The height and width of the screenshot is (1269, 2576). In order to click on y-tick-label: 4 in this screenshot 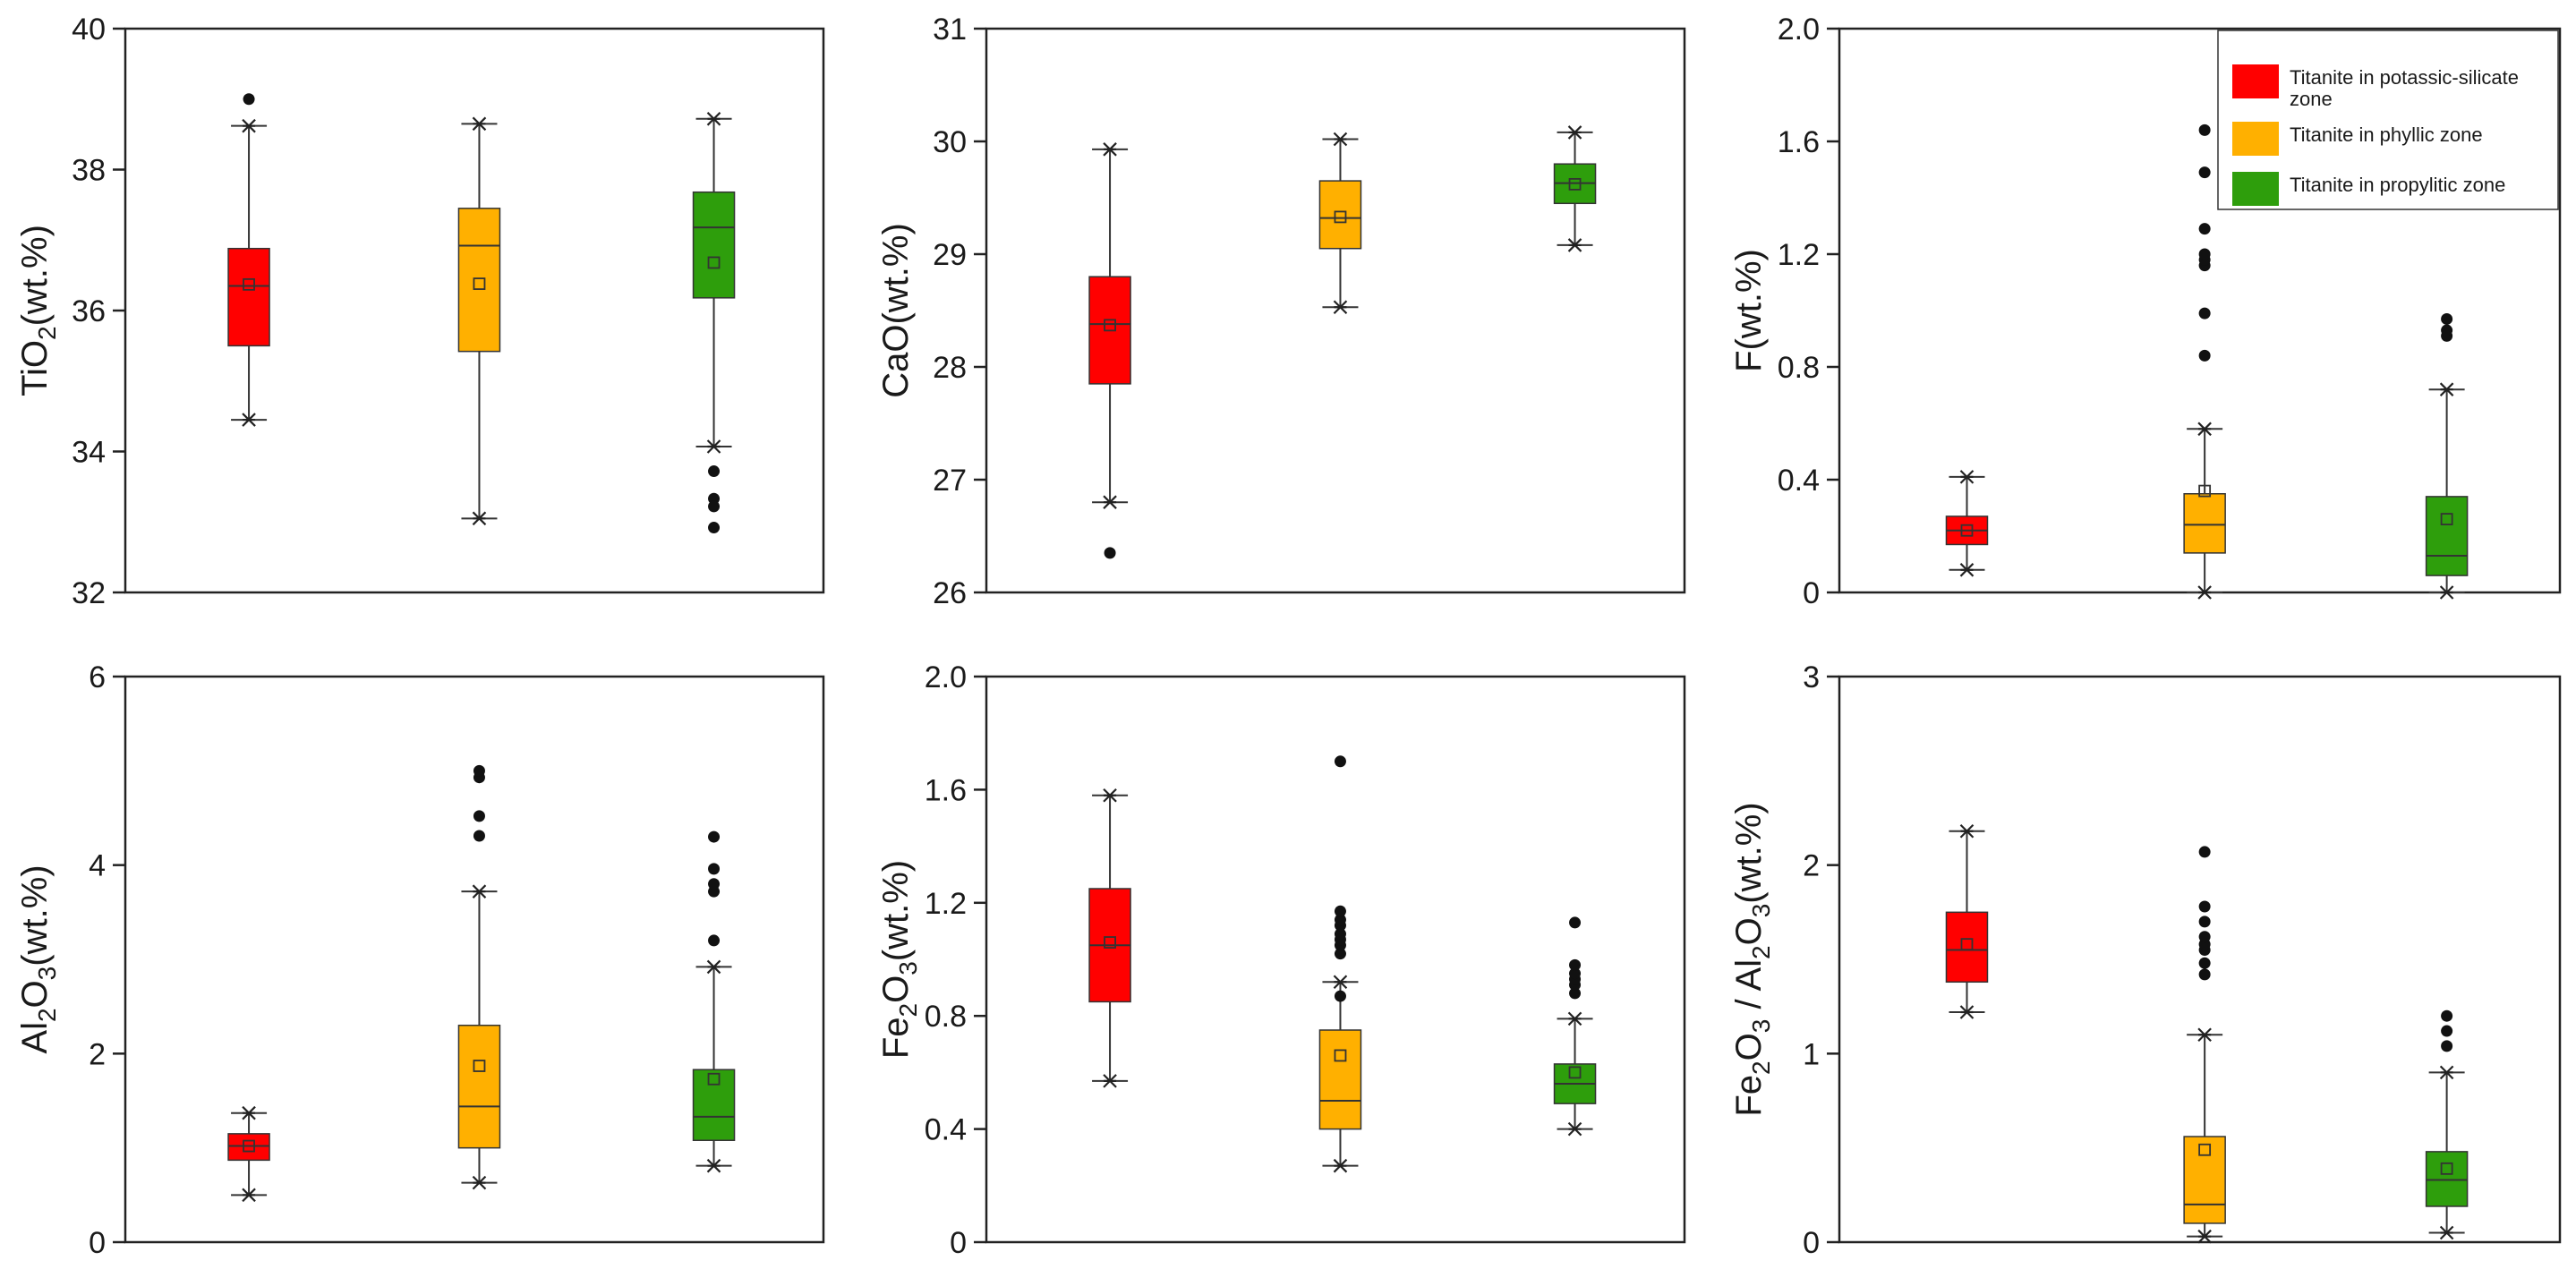, I will do `click(97, 866)`.